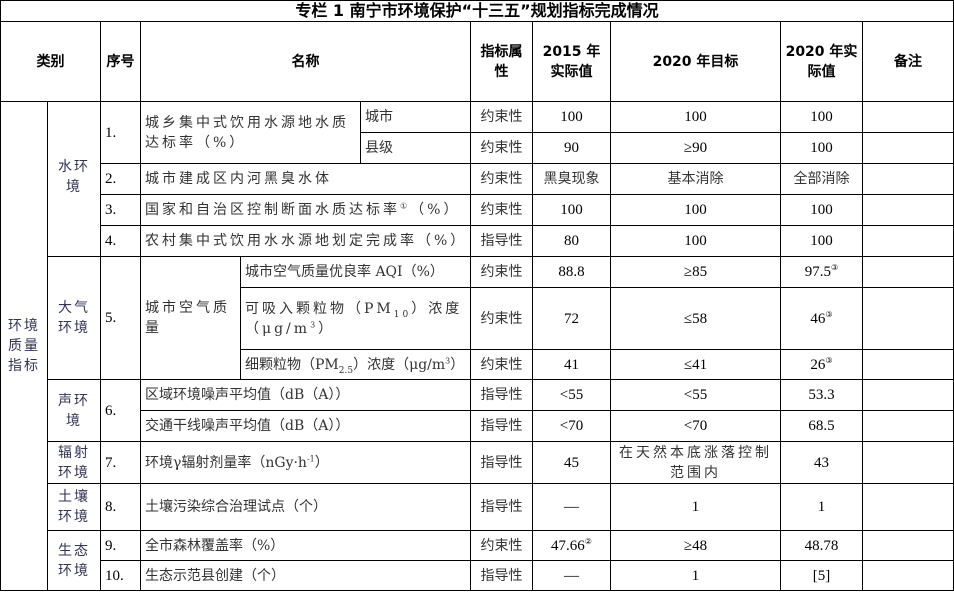  Describe the element at coordinates (571, 272) in the screenshot. I see `value-2015: 88.8` at that location.